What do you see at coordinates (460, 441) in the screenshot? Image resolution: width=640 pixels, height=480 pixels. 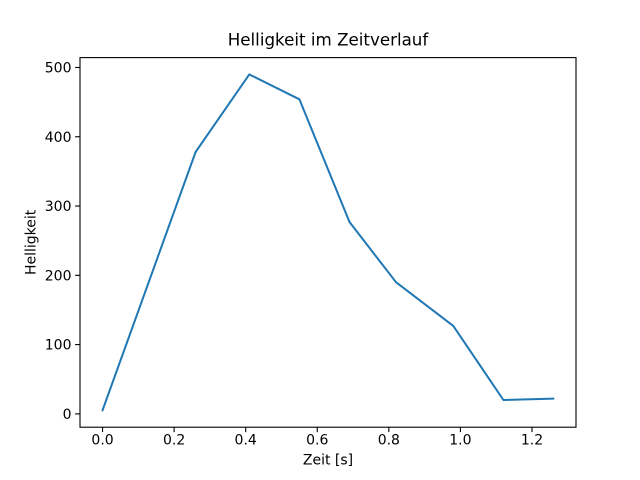 I see `x-tick-label: 1.0` at bounding box center [460, 441].